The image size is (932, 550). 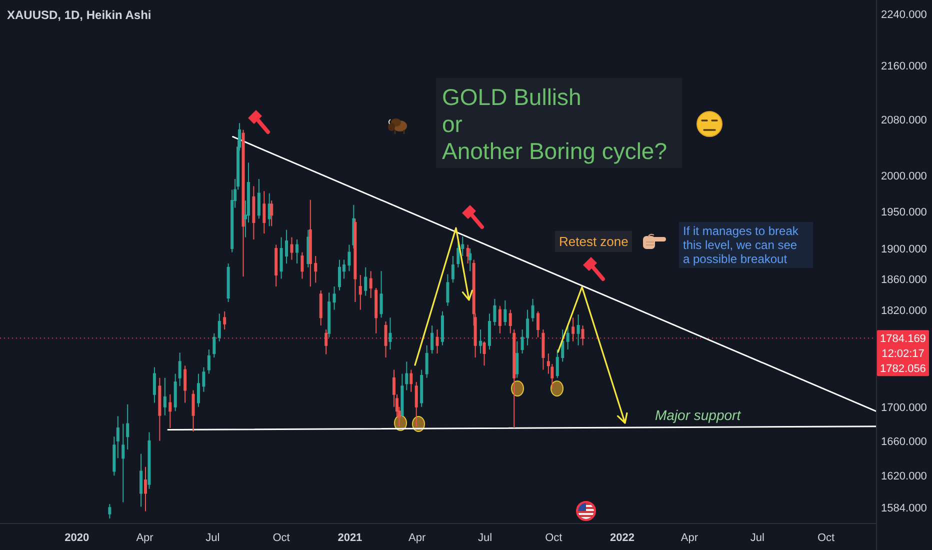 What do you see at coordinates (904, 176) in the screenshot?
I see `y-tick-label: 2000.000` at bounding box center [904, 176].